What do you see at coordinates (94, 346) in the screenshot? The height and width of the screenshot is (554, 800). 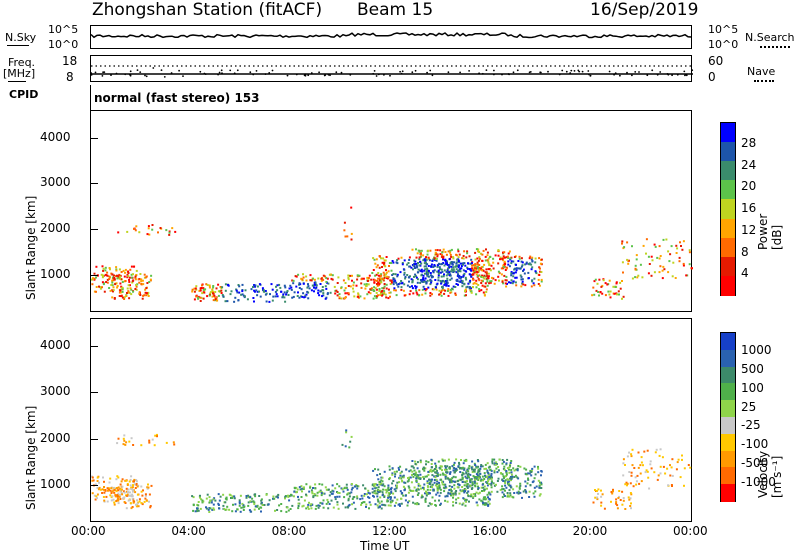 I see `y-tick-mark` at bounding box center [94, 346].